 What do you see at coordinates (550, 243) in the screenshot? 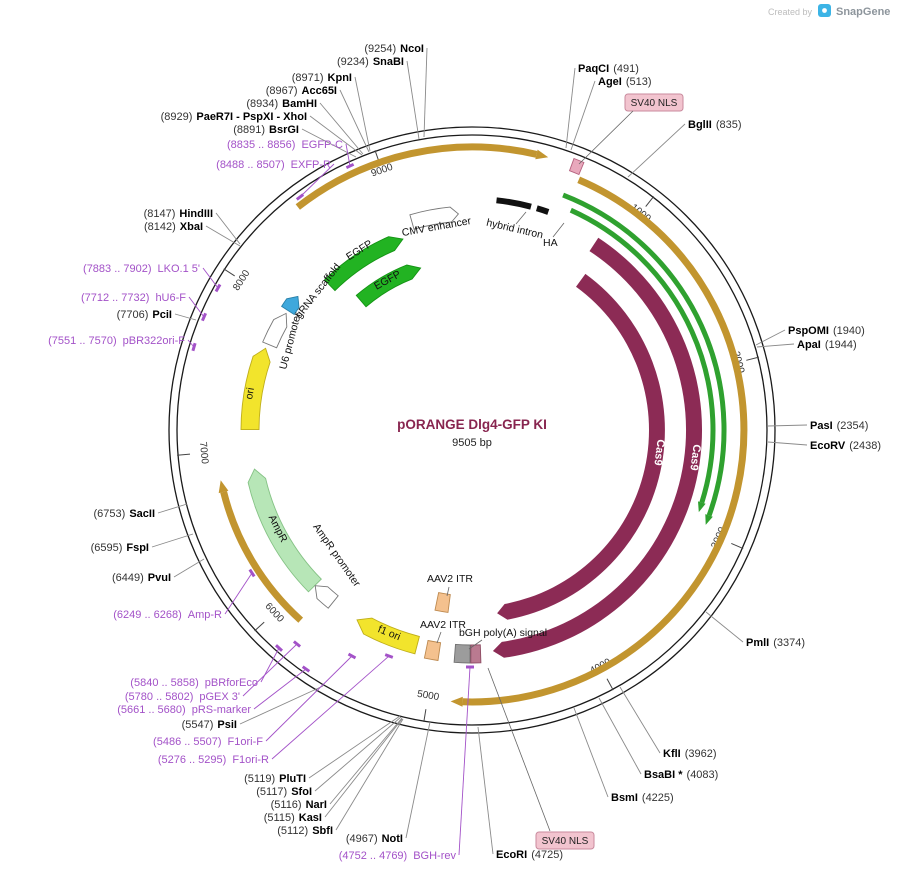
I see `feature-label-ha-2: HA` at bounding box center [550, 243].